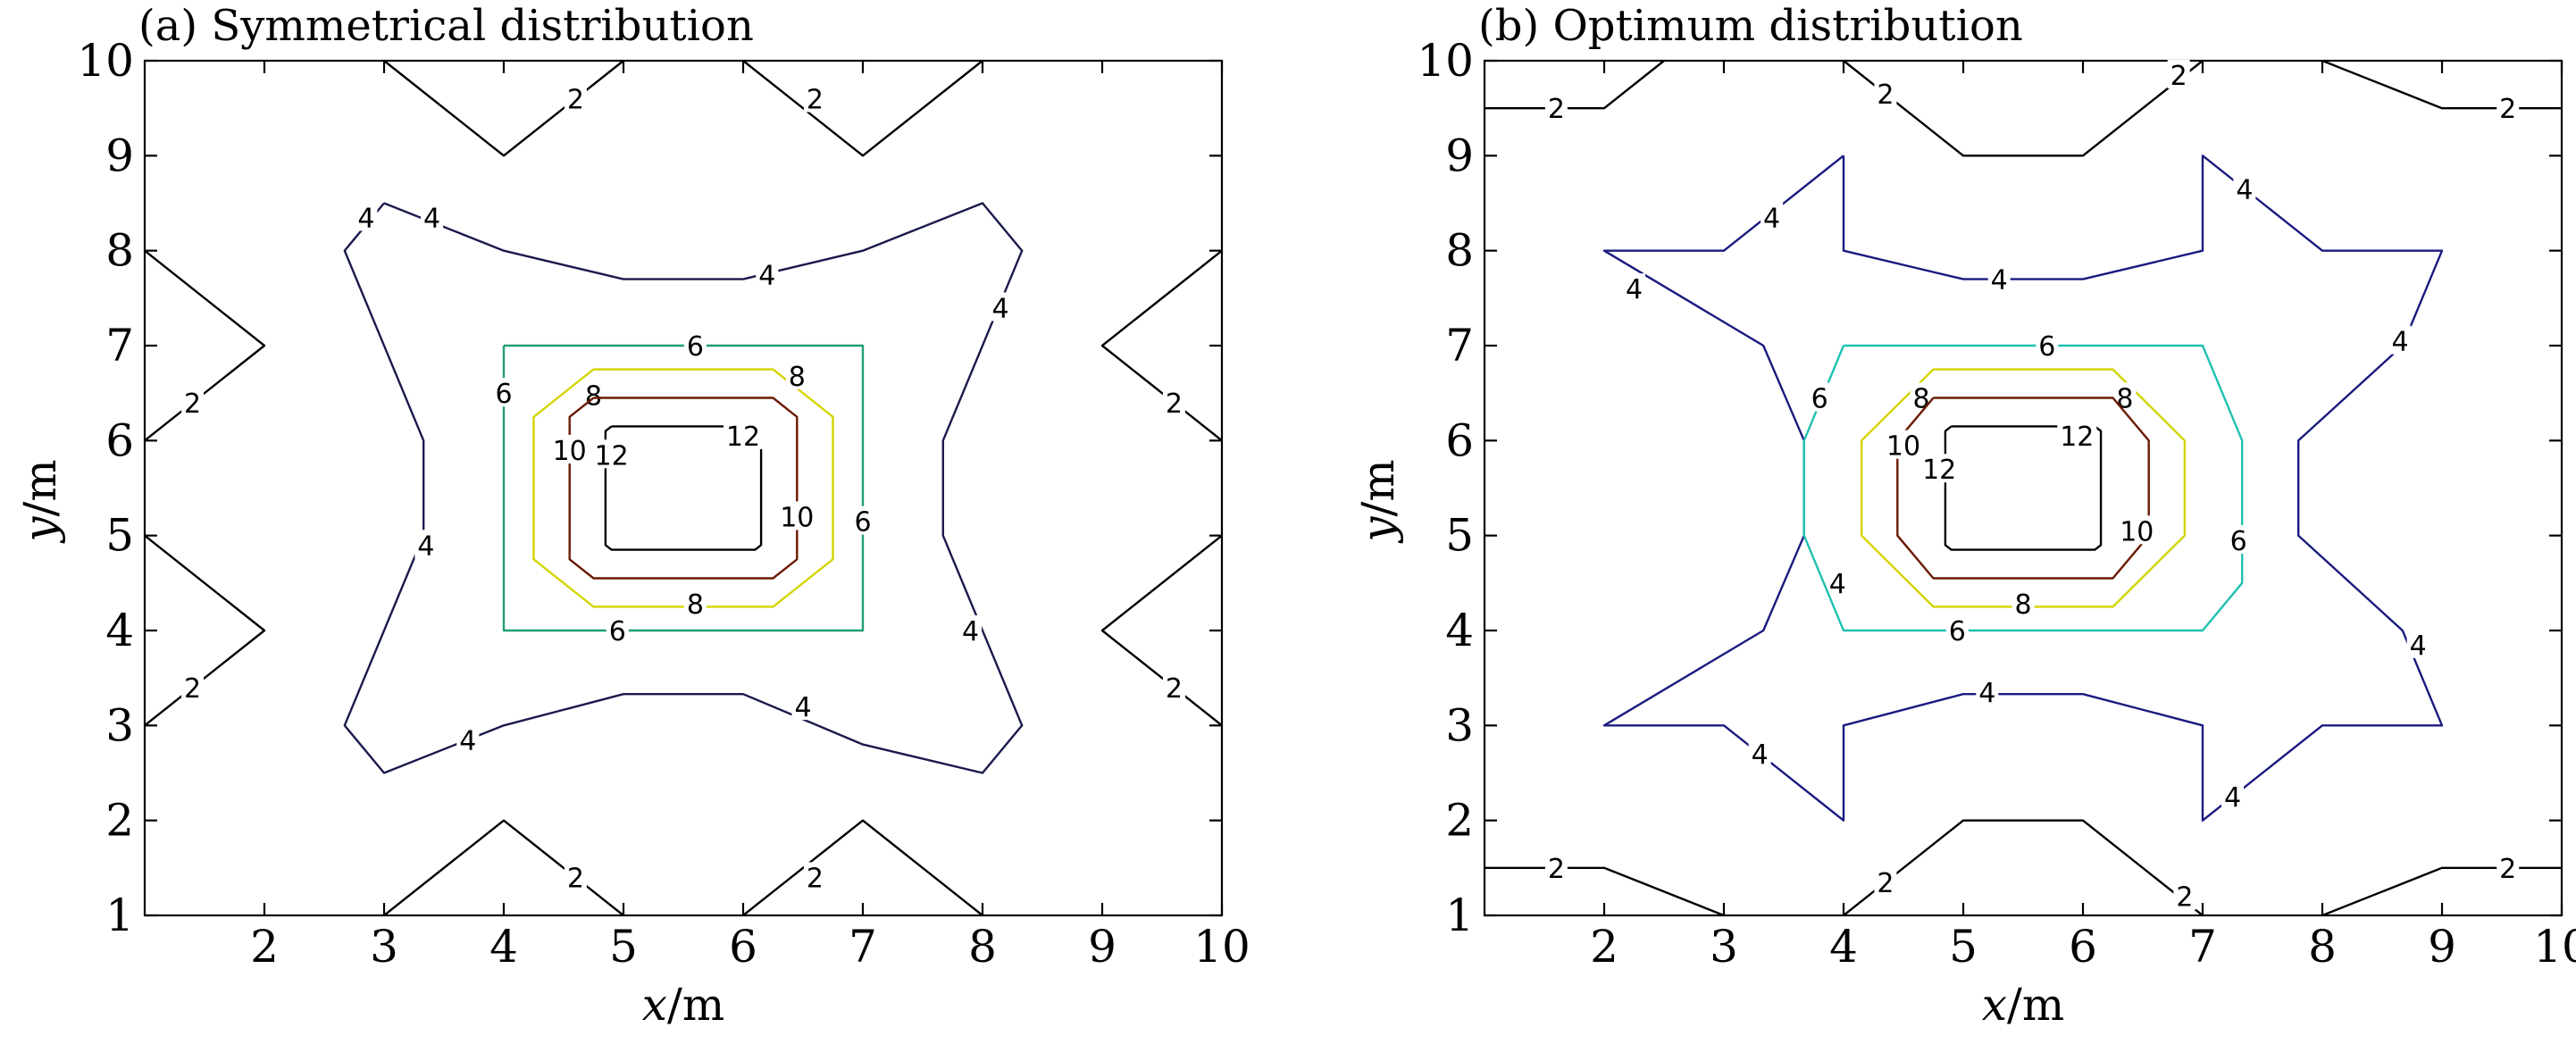 This screenshot has height=1044, width=2576. I want to click on contour-label: 12, so click(2077, 437).